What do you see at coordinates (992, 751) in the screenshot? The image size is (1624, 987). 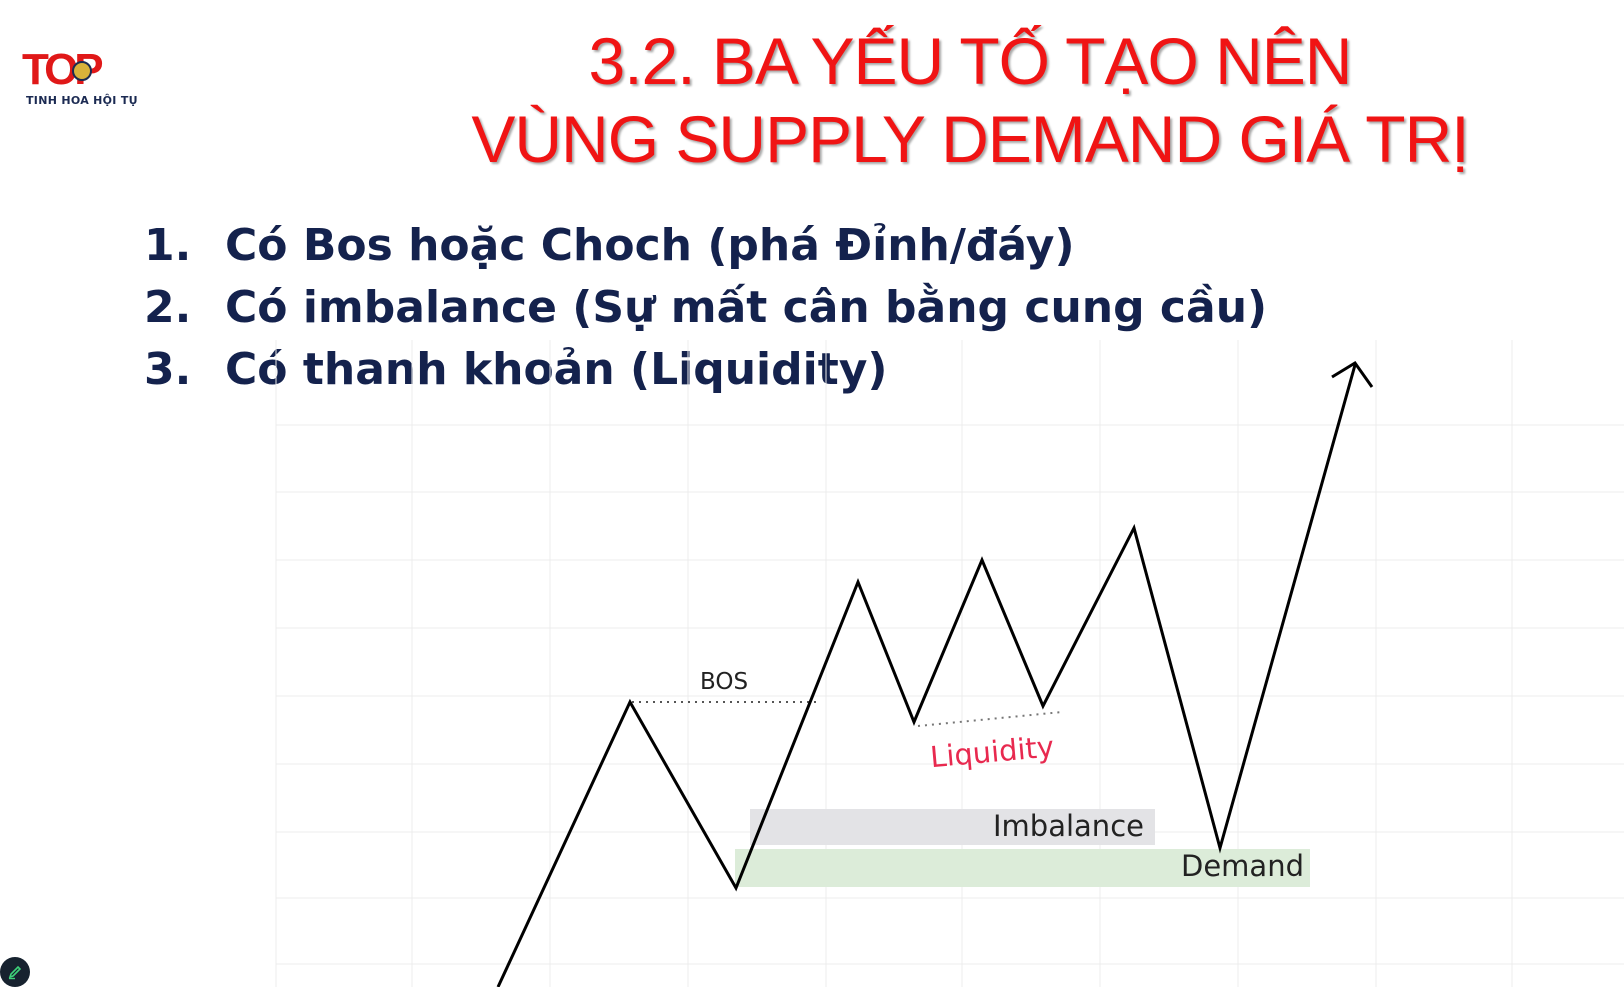 I see `liquidity-label: Liquidity` at bounding box center [992, 751].